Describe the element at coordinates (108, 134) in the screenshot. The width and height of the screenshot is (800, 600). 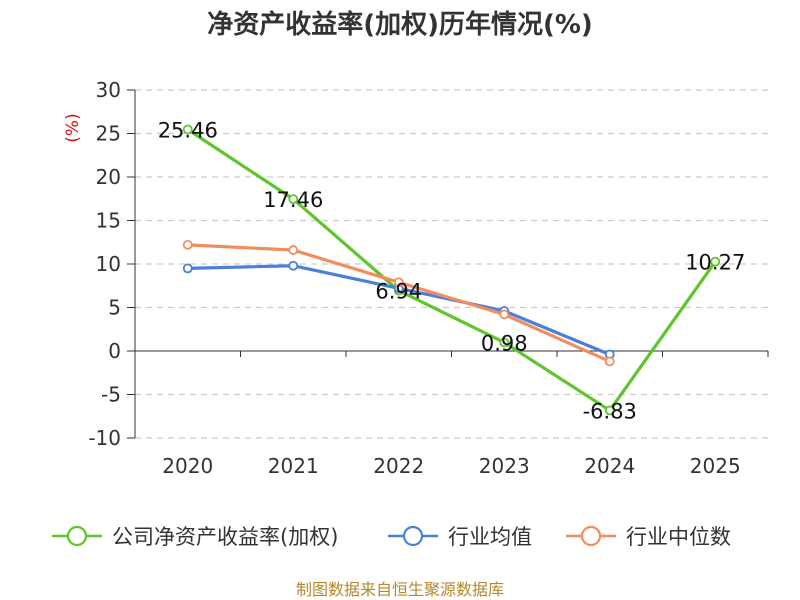
I see `y-tick-label: 25` at that location.